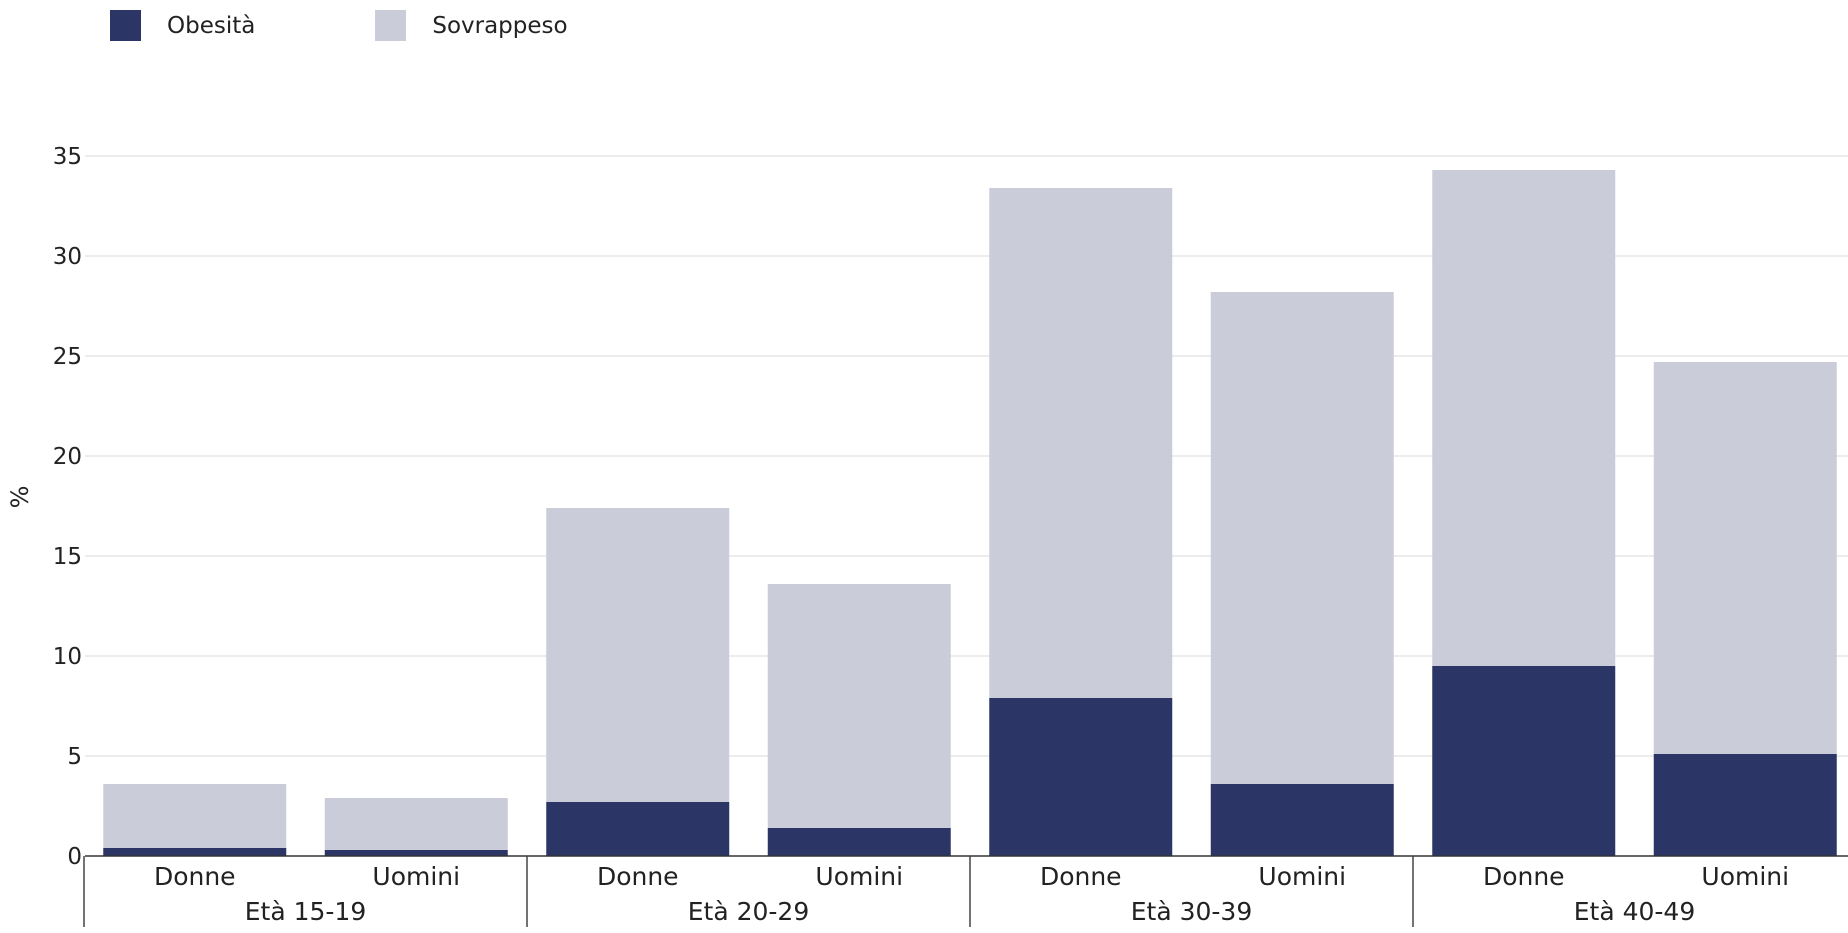 The height and width of the screenshot is (933, 1848). I want to click on legend-label-obesita: Obesità, so click(211, 25).